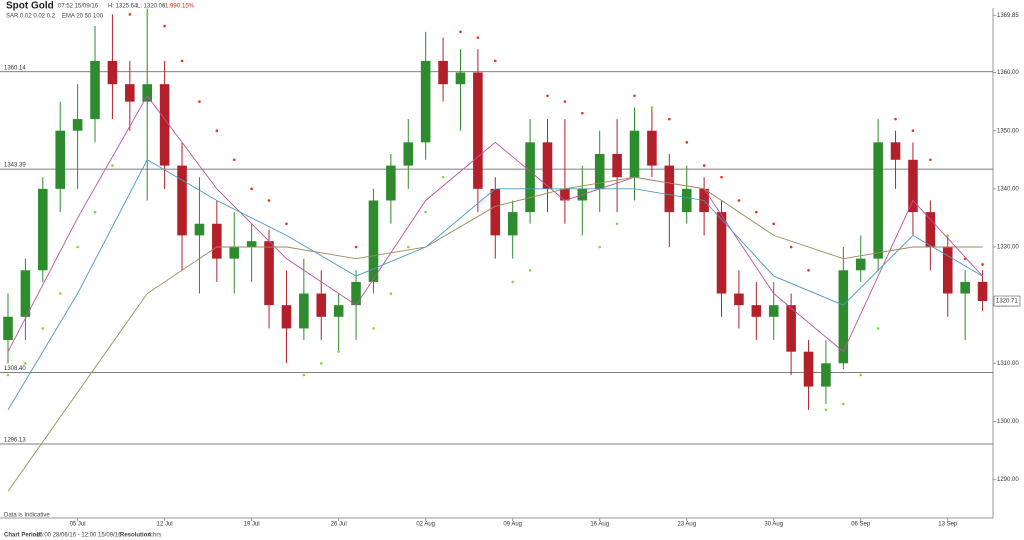 This screenshot has height=540, width=1024. I want to click on quote-time: 07:52 15/09/16, so click(78, 7).